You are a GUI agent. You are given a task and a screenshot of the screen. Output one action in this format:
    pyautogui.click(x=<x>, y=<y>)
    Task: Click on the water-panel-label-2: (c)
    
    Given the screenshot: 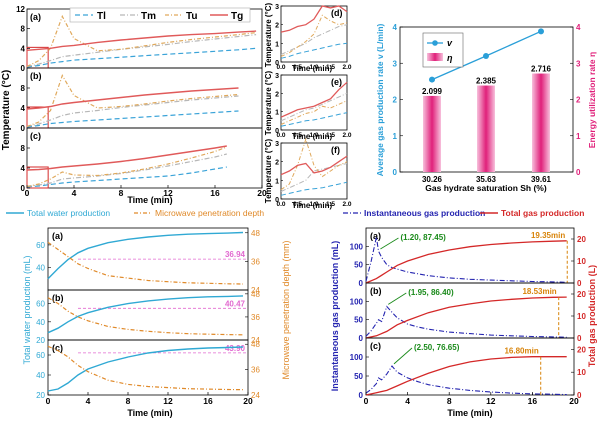 What is the action you would take?
    pyautogui.click(x=57, y=348)
    